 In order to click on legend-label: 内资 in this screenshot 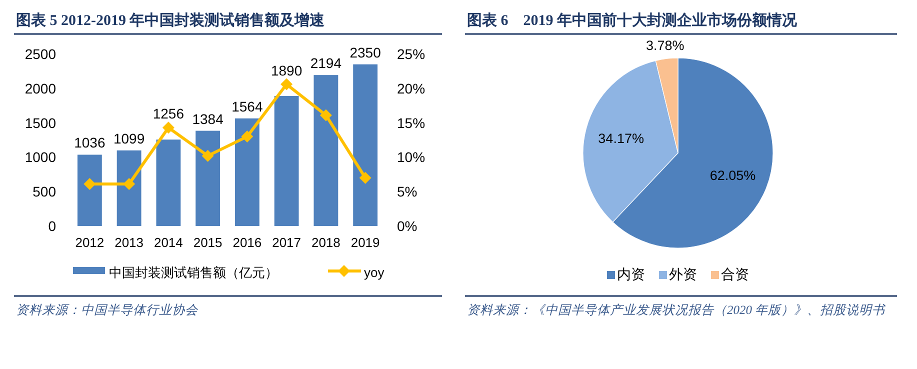, I will do `click(631, 274)`.